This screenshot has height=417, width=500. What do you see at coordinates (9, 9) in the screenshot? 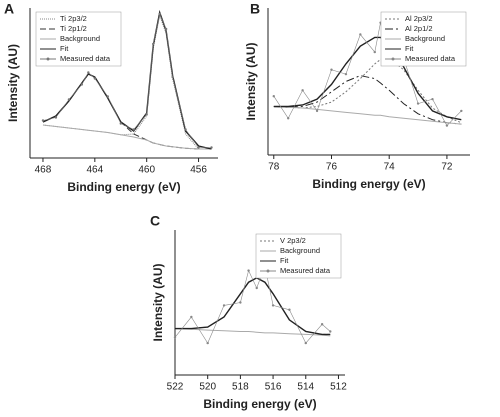
I see `panel-label: A` at bounding box center [9, 9].